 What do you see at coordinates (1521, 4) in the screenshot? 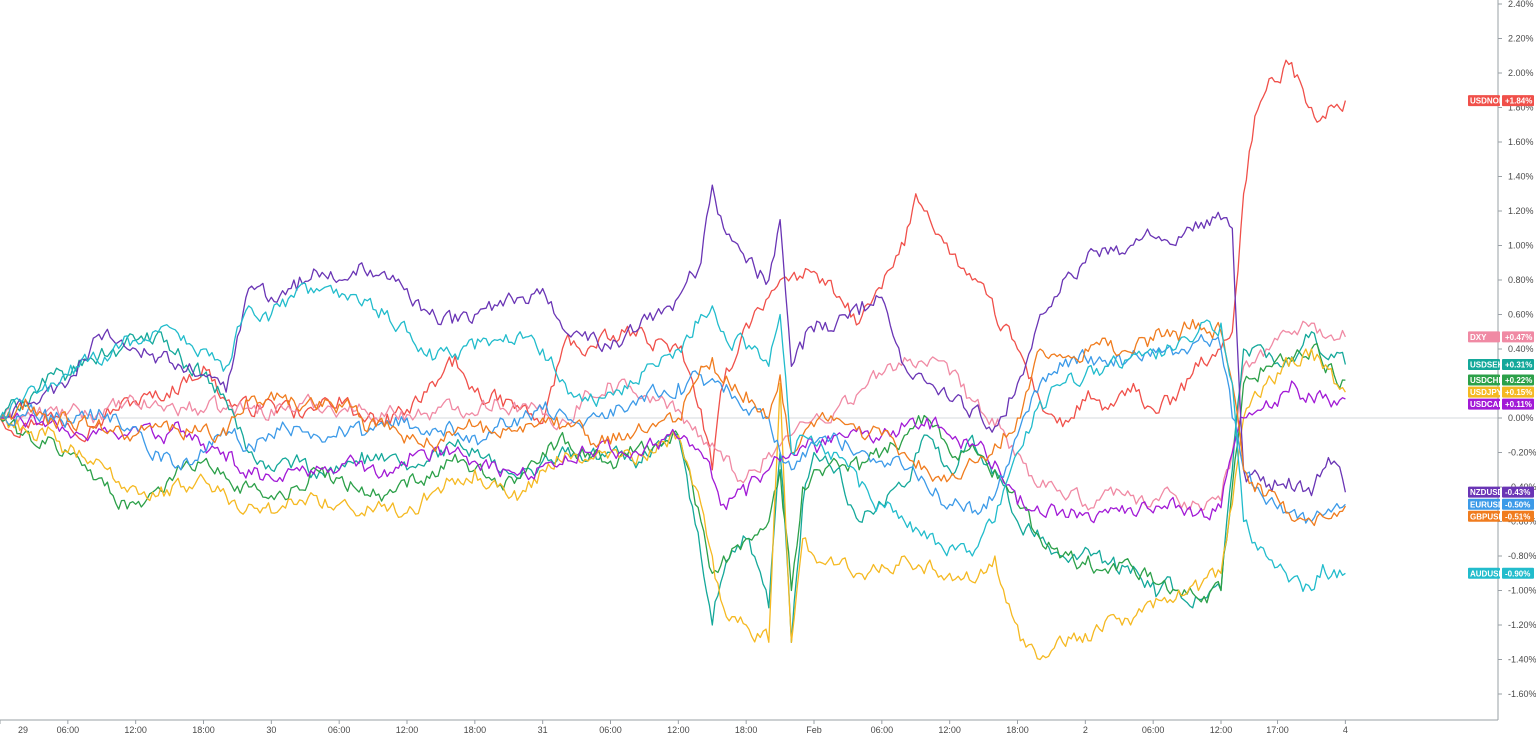
I see `y-tick-label: 2.40%` at bounding box center [1521, 4].